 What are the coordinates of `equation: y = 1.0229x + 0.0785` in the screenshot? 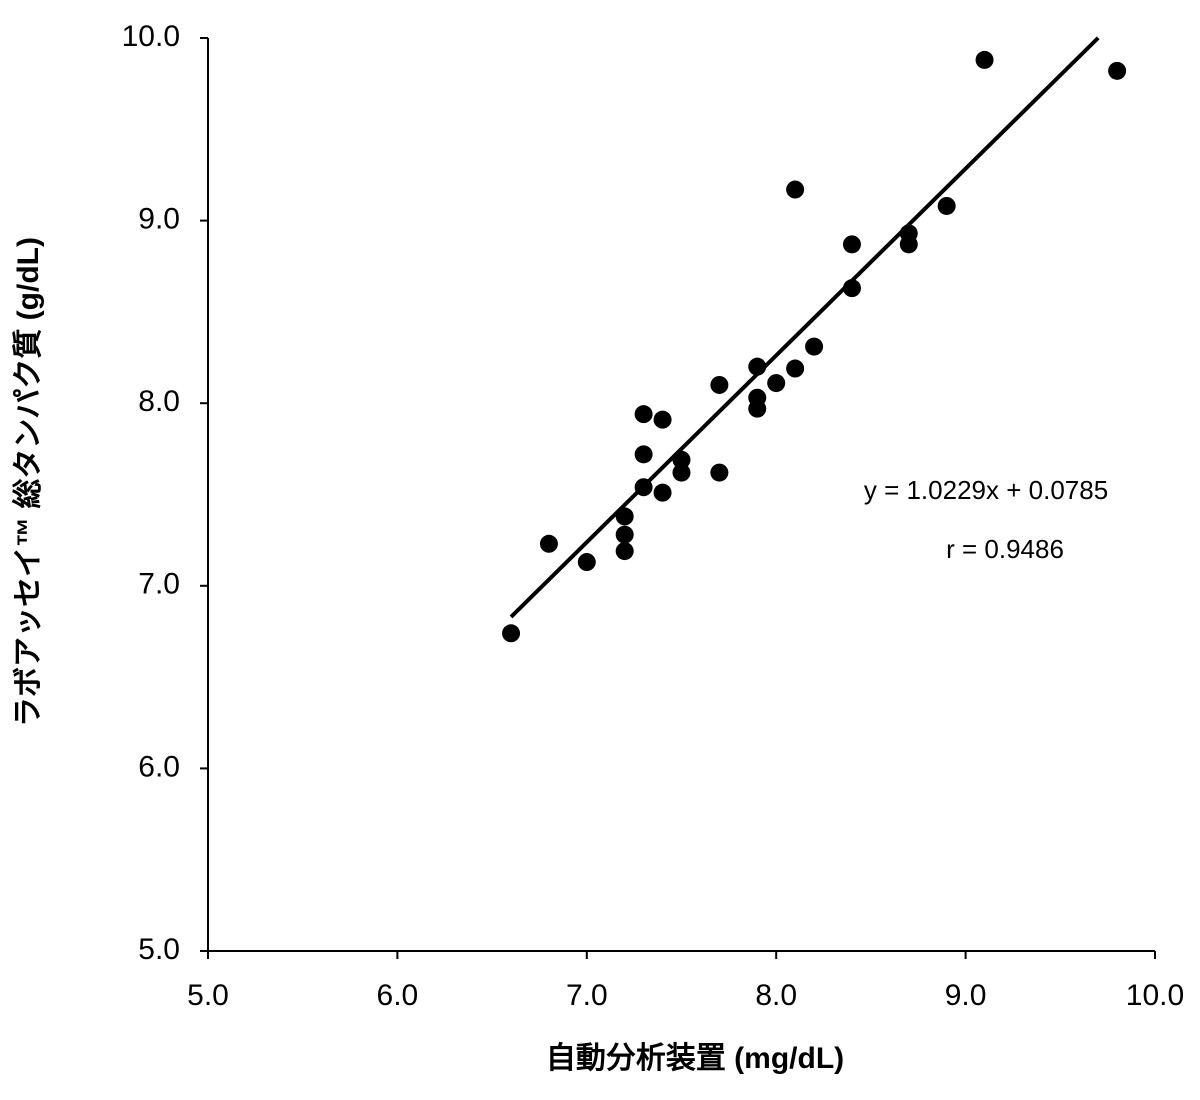 It's located at (986, 490).